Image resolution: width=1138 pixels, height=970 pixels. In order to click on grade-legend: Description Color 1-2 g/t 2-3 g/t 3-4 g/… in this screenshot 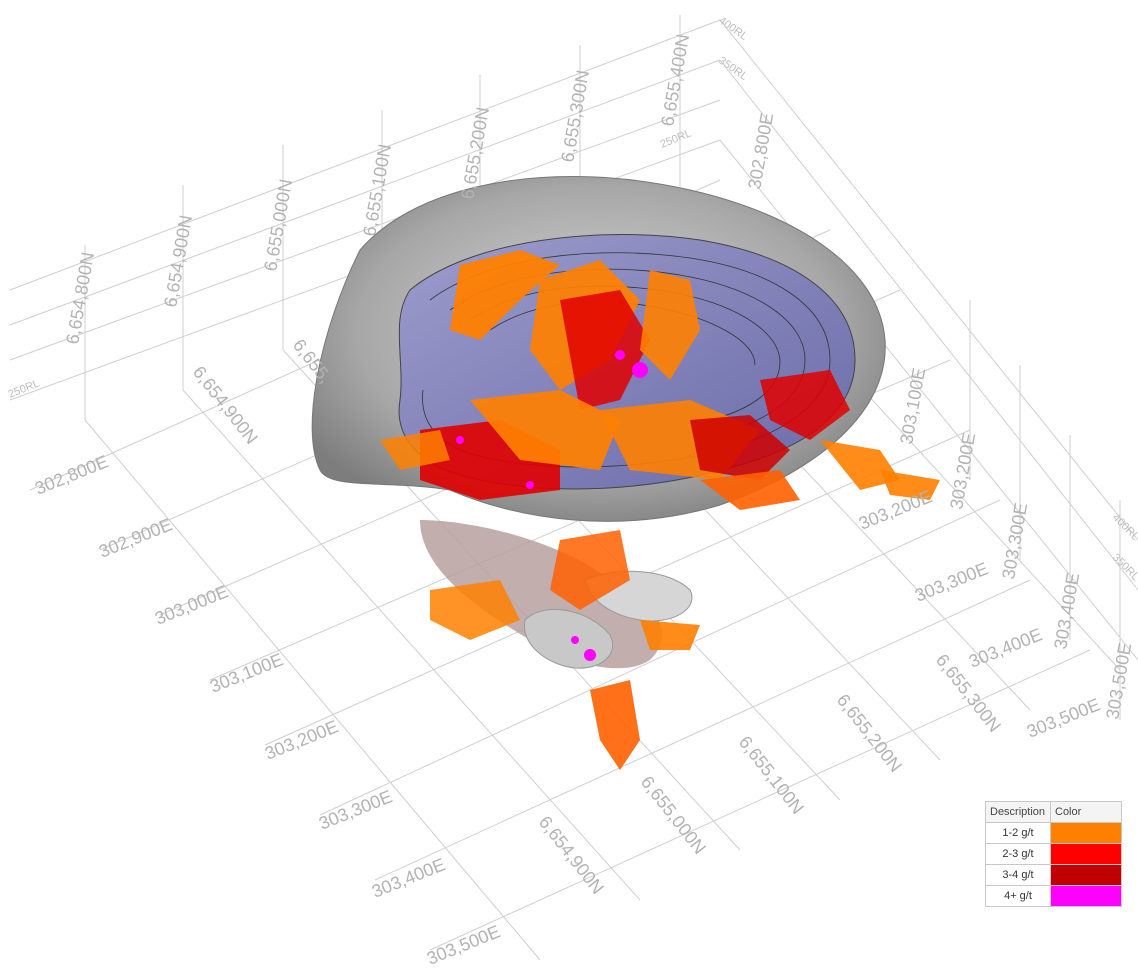, I will do `click(1053, 854)`.